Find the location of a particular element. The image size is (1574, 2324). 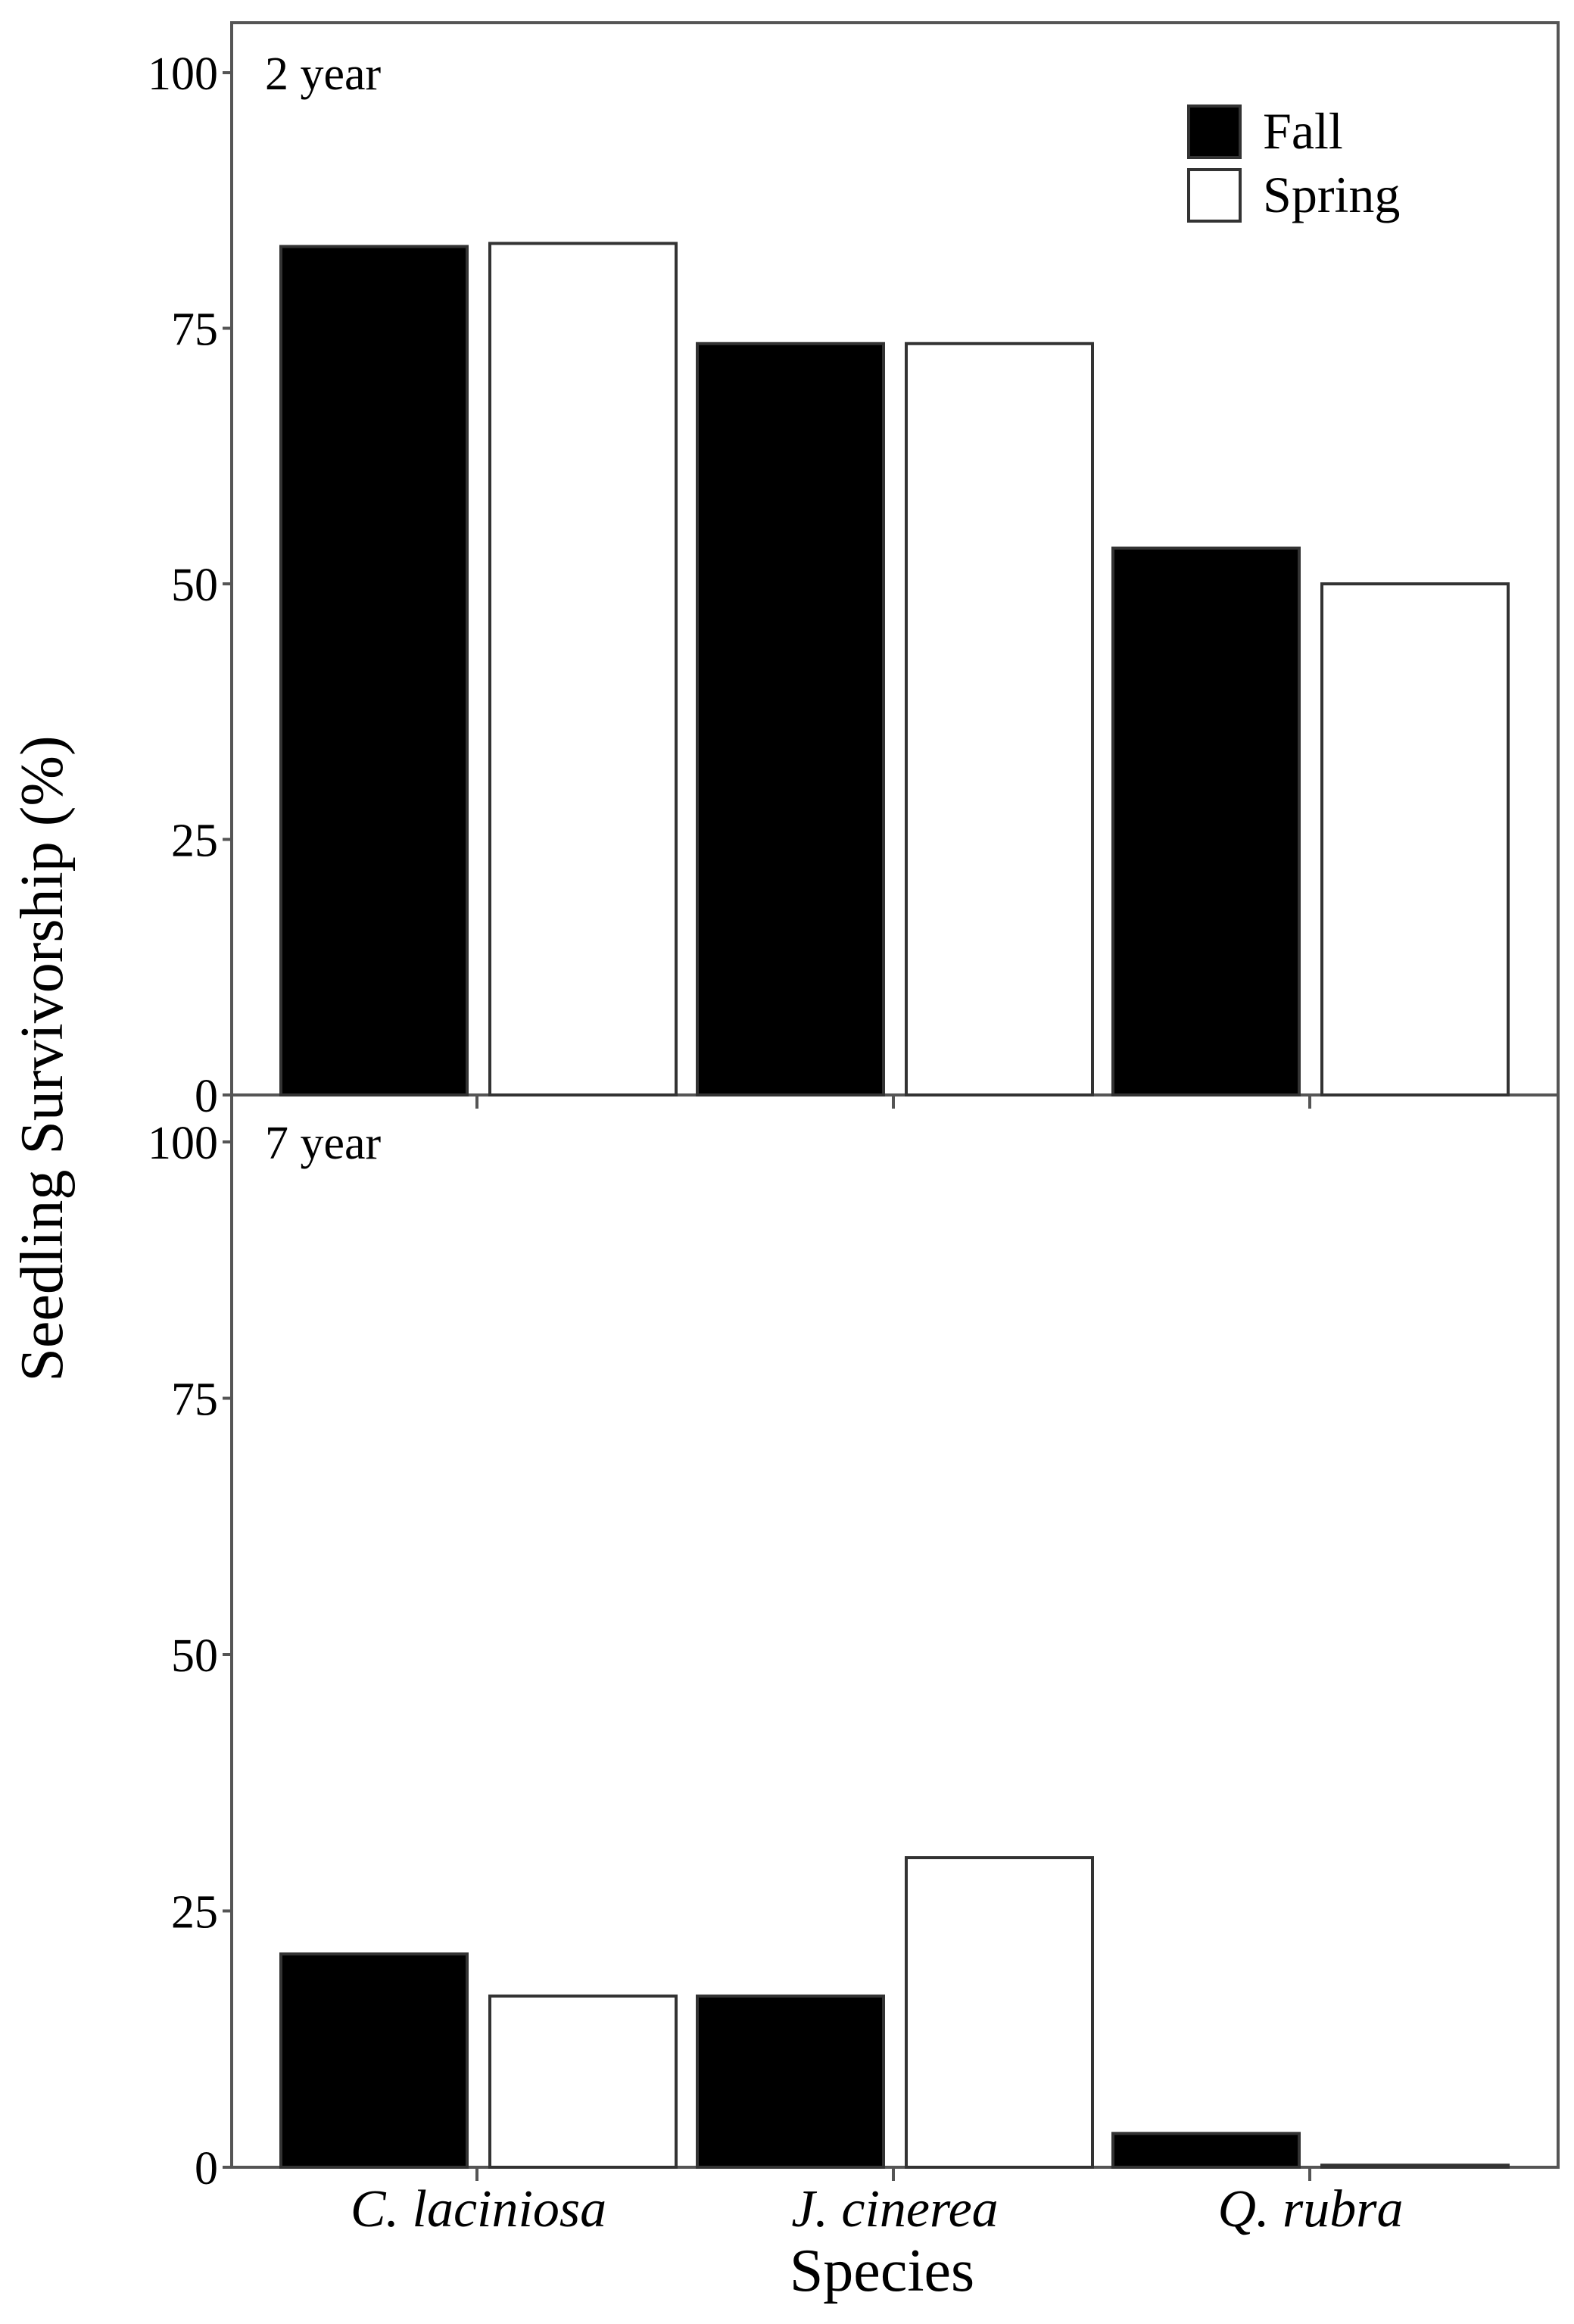

x-axis-title: Species is located at coordinates (882, 2271).